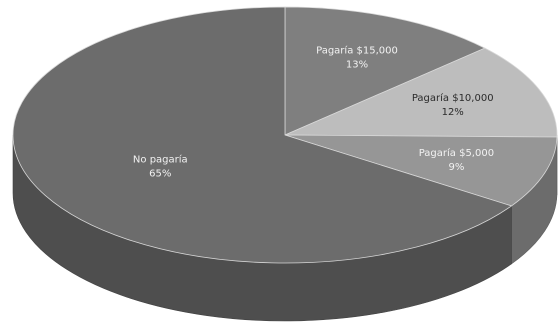 This screenshot has width=560, height=333. What do you see at coordinates (357, 51) in the screenshot?
I see `slice-label-0: Pagaría $15,000` at bounding box center [357, 51].